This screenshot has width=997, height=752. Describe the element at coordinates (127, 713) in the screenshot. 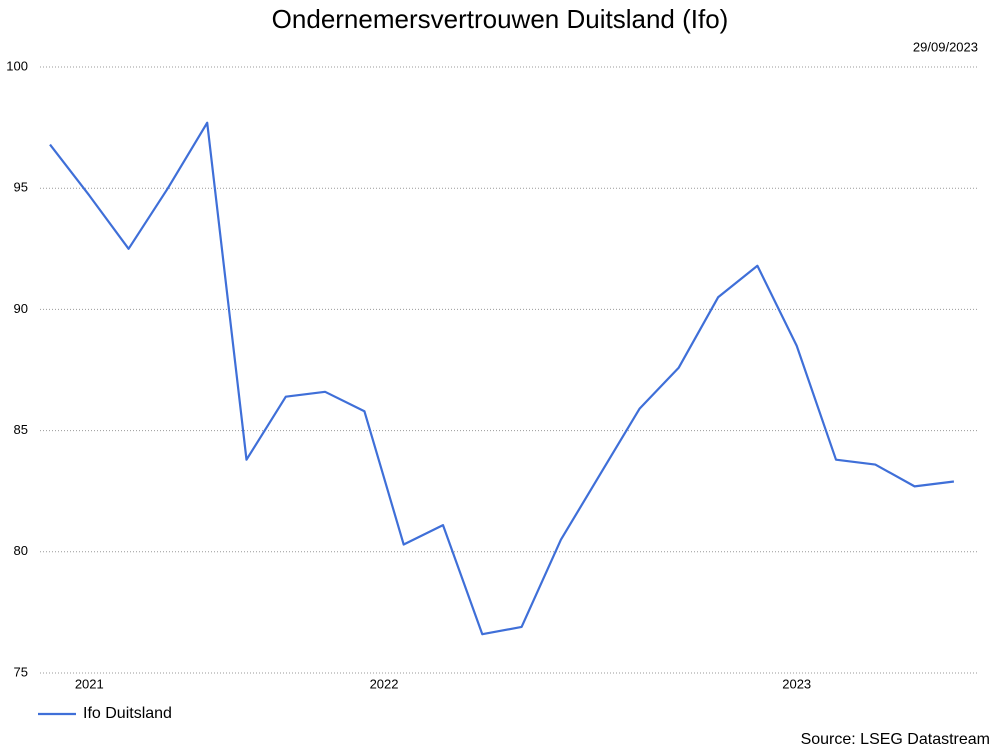

I see `legend-label: Ifo Duitsland` at that location.